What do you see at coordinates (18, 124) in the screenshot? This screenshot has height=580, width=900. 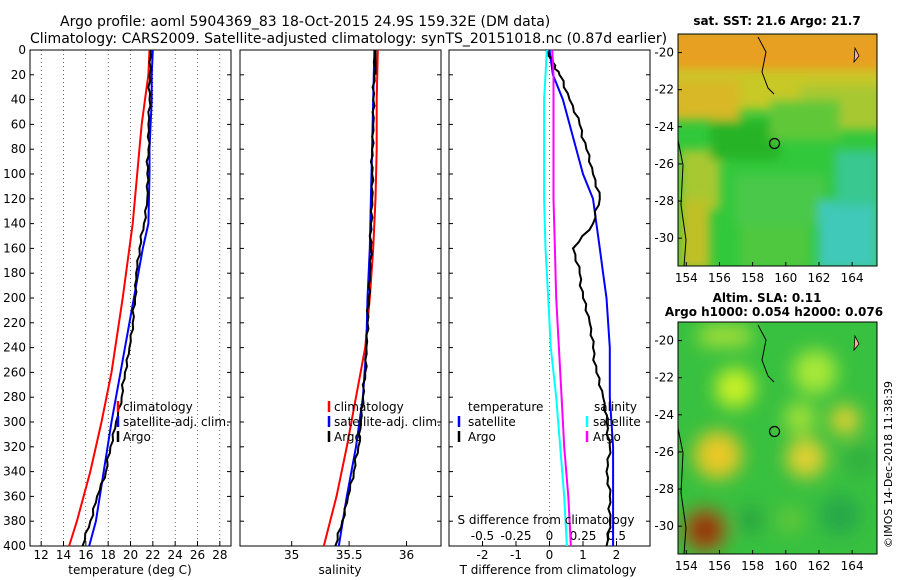 I see `depth-tick-label: 60` at bounding box center [18, 124].